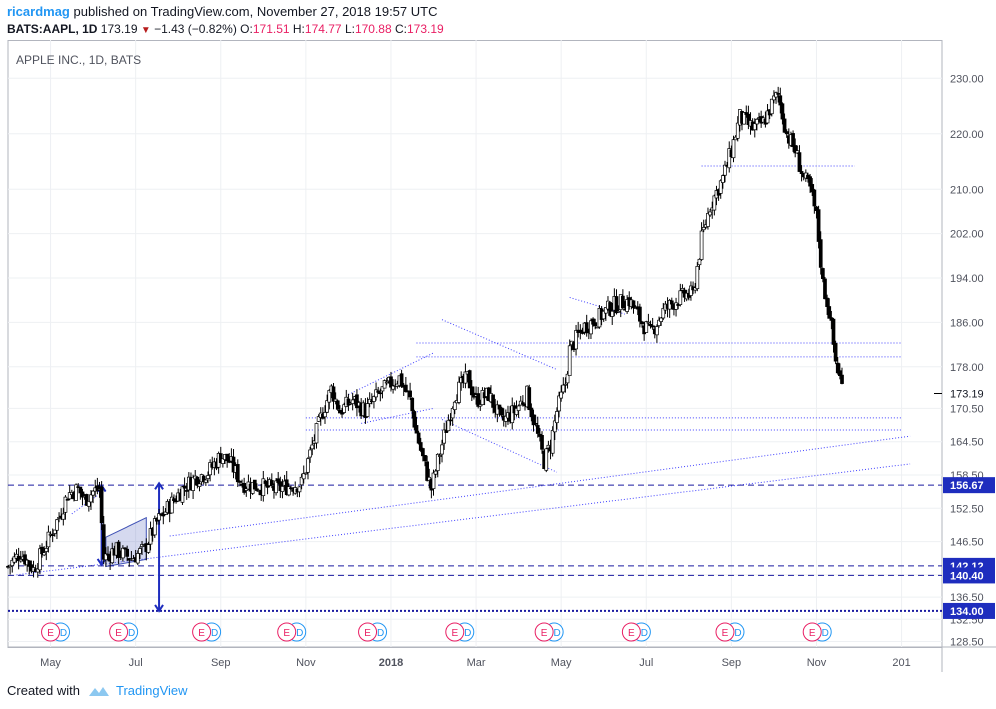 The height and width of the screenshot is (709, 996). I want to click on open-label: O:, so click(246, 29).